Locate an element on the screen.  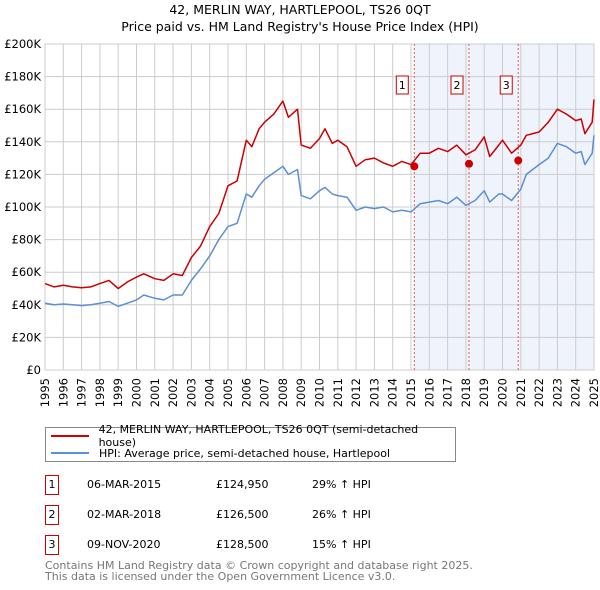
y-tick-label: £80K is located at coordinates (27, 240).